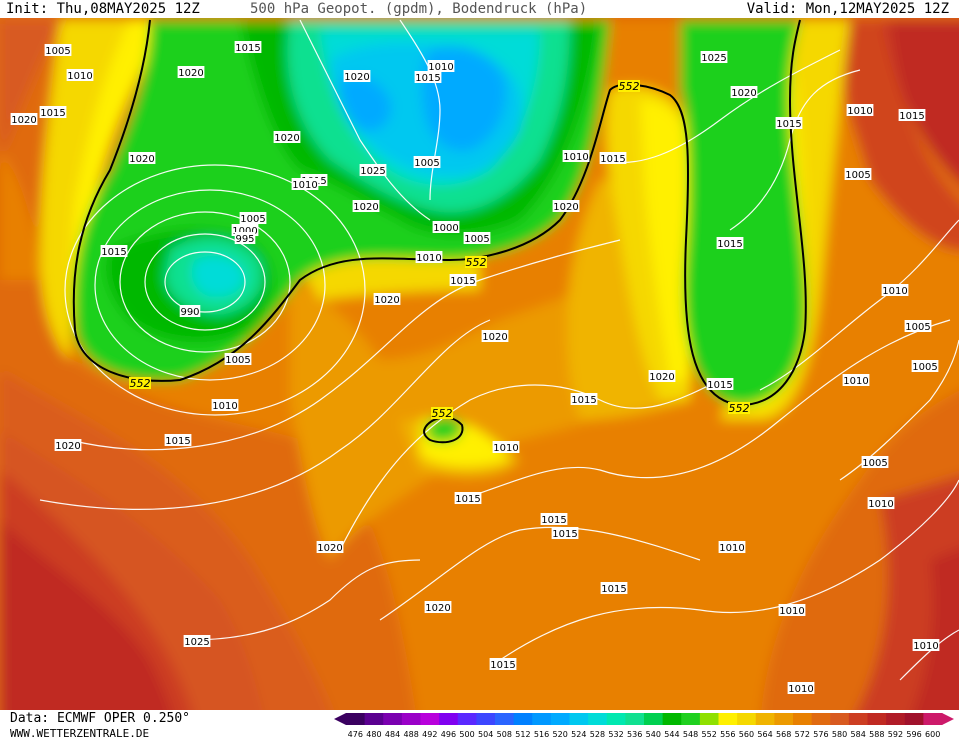 Image resolution: width=959 pixels, height=741 pixels. I want to click on scale-label: 524, so click(578, 734).